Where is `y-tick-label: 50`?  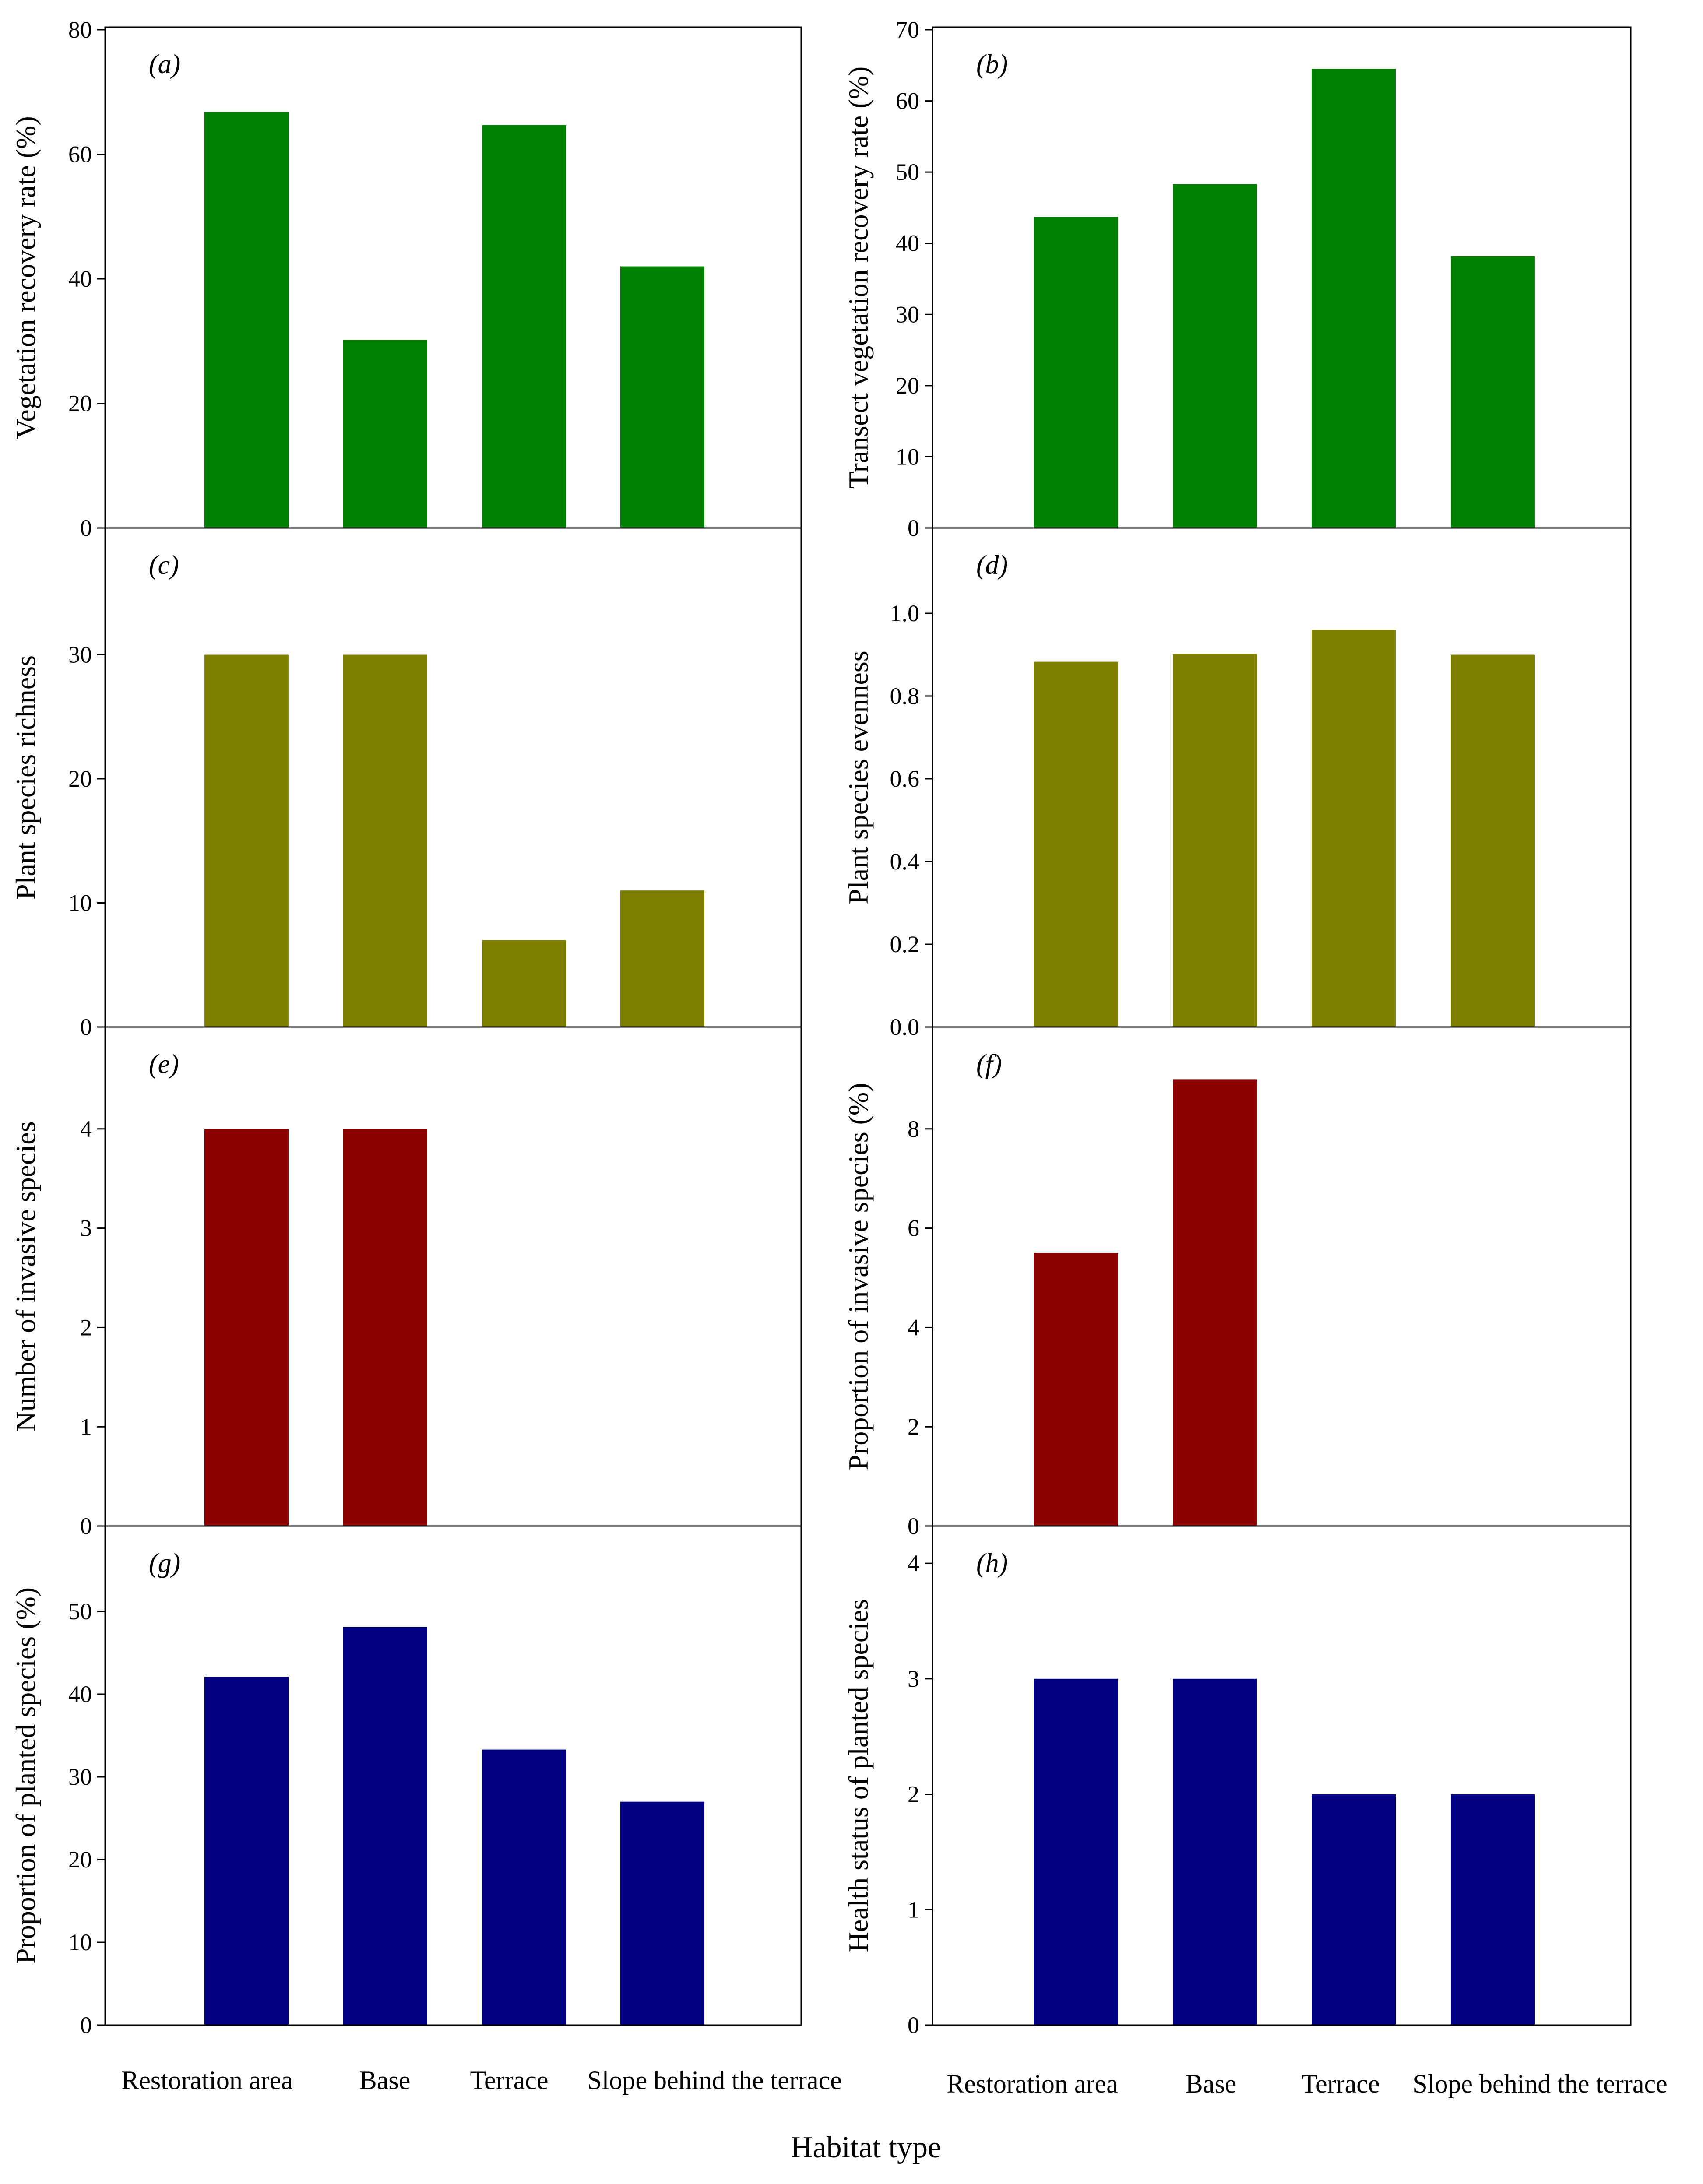
y-tick-label: 50 is located at coordinates (80, 1611).